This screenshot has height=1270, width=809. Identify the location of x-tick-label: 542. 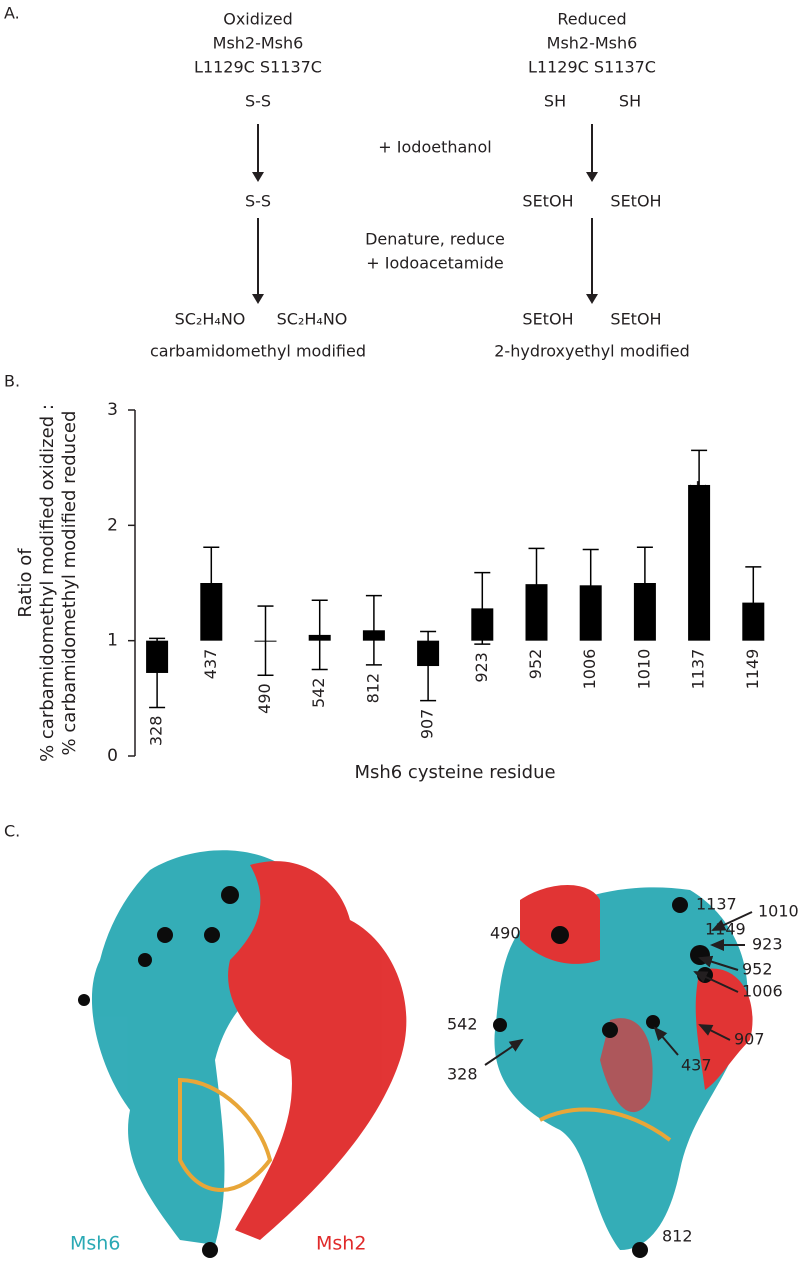
(318, 693).